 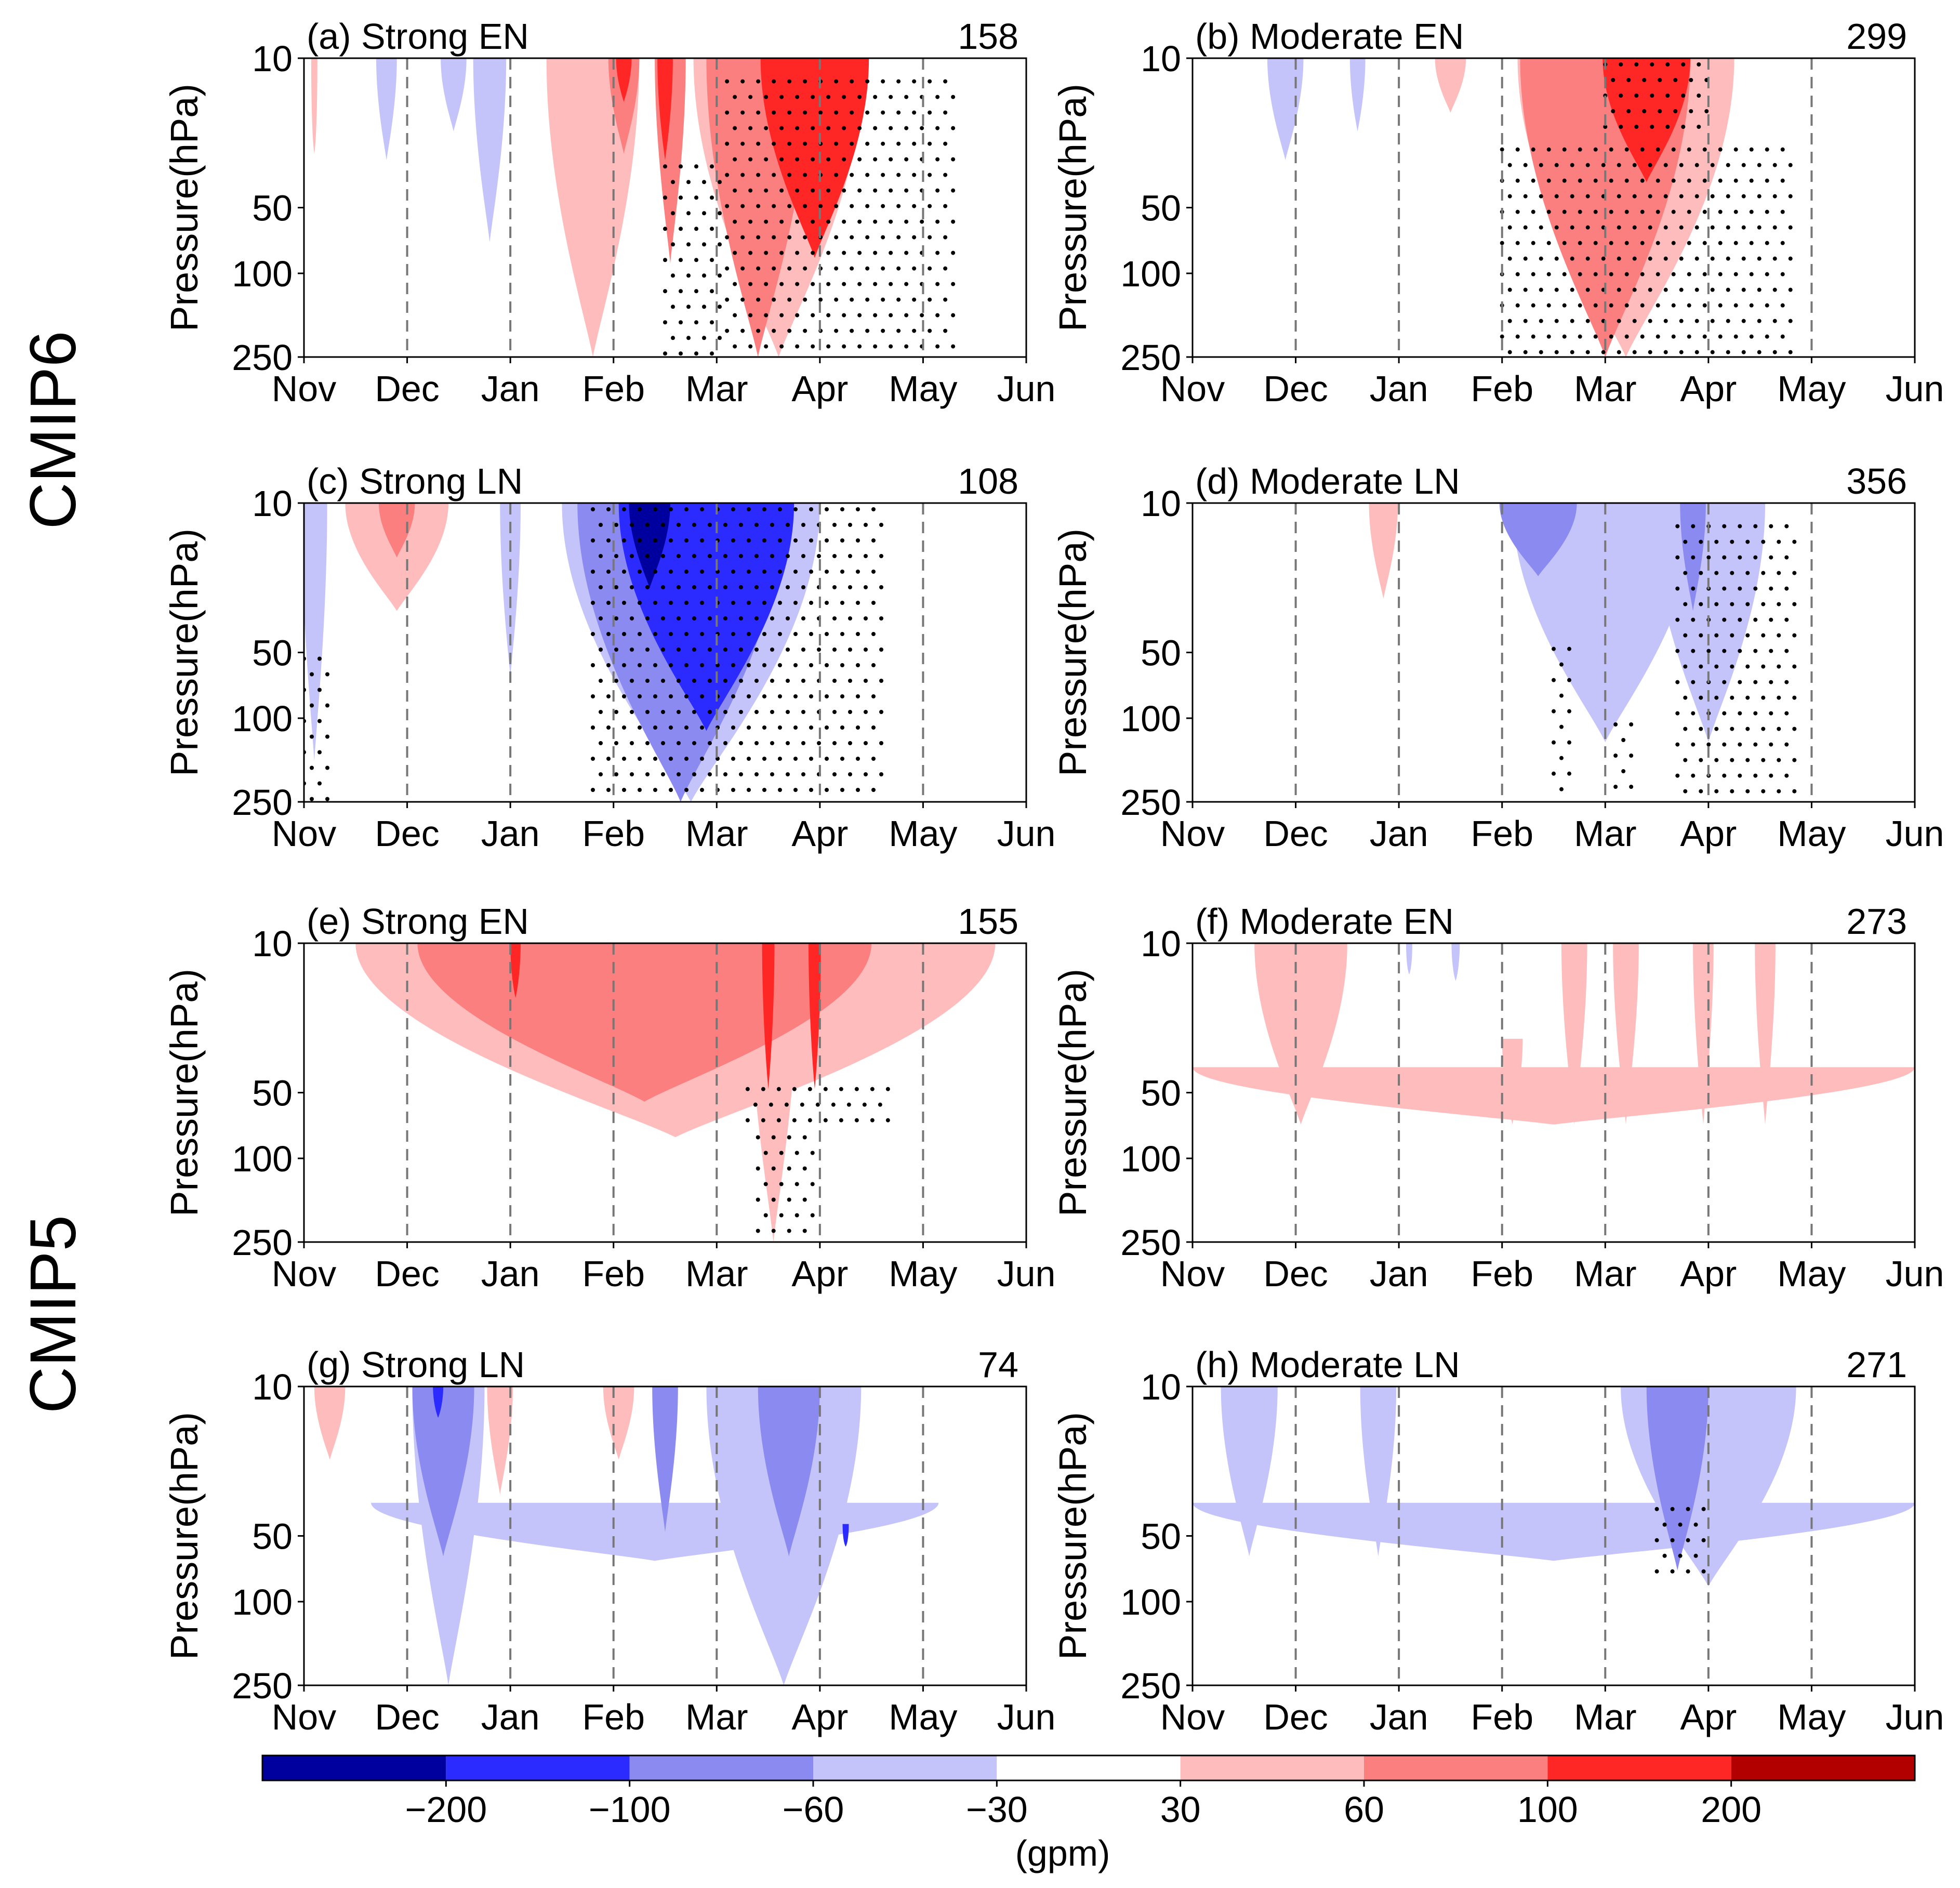 What do you see at coordinates (1547, 1809) in the screenshot?
I see `colorbar-tick-label-6: 100` at bounding box center [1547, 1809].